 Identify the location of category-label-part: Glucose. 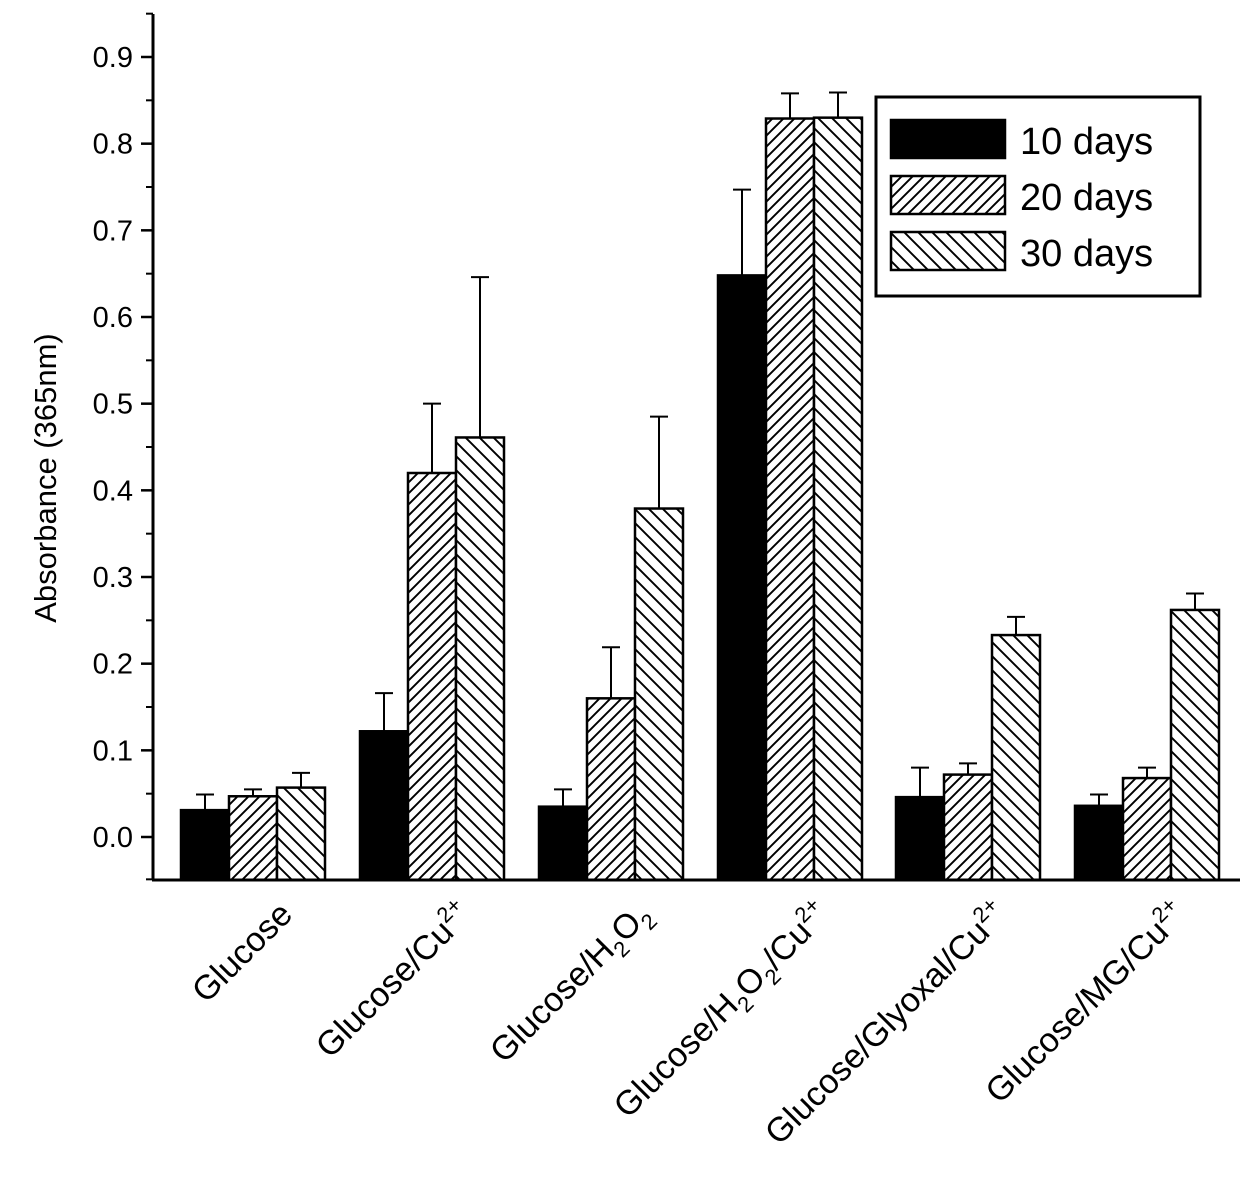
(242, 952).